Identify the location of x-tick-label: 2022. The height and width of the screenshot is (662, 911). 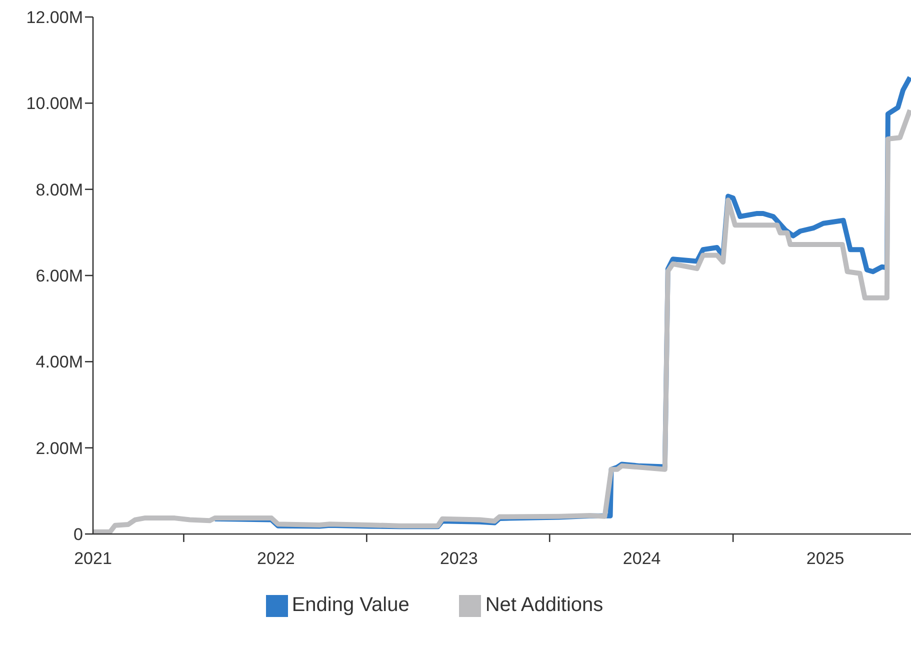
(276, 558).